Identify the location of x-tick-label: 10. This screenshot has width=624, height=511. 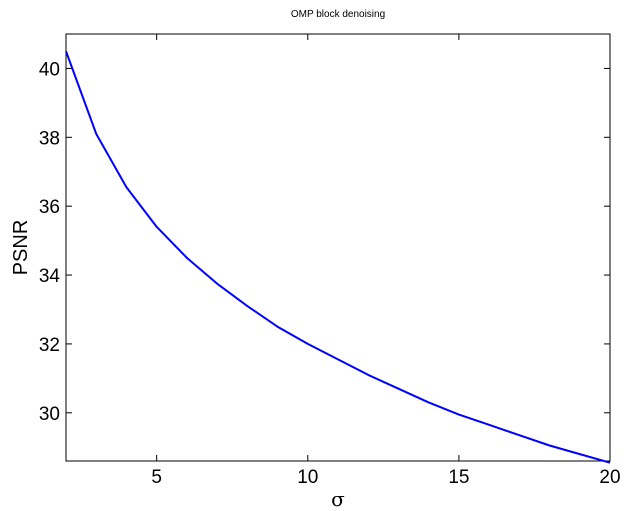
(307, 477).